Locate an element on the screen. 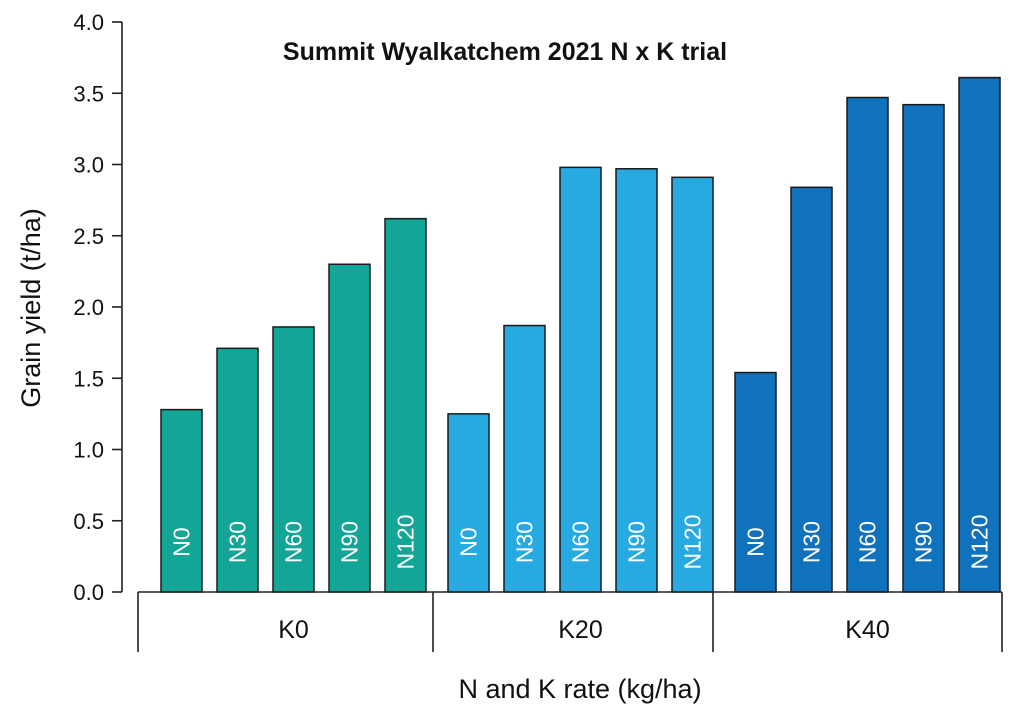 This screenshot has width=1024, height=723. bar-k0-n60 is located at coordinates (293, 459).